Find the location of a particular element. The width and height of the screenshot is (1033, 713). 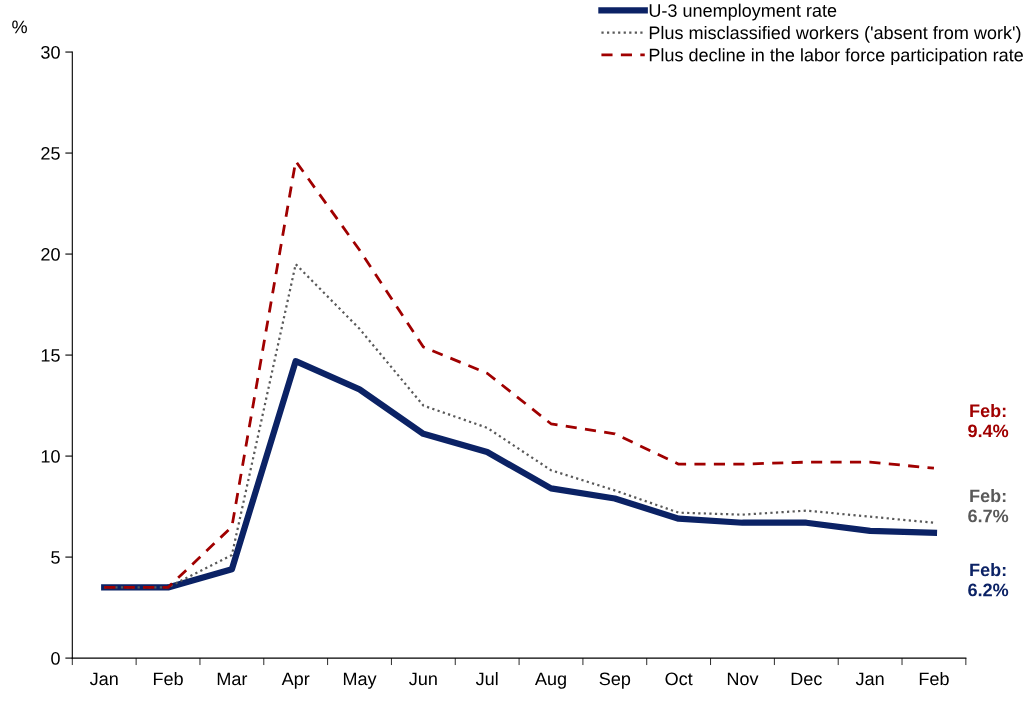

y-tick-label: 20 is located at coordinates (50, 254).